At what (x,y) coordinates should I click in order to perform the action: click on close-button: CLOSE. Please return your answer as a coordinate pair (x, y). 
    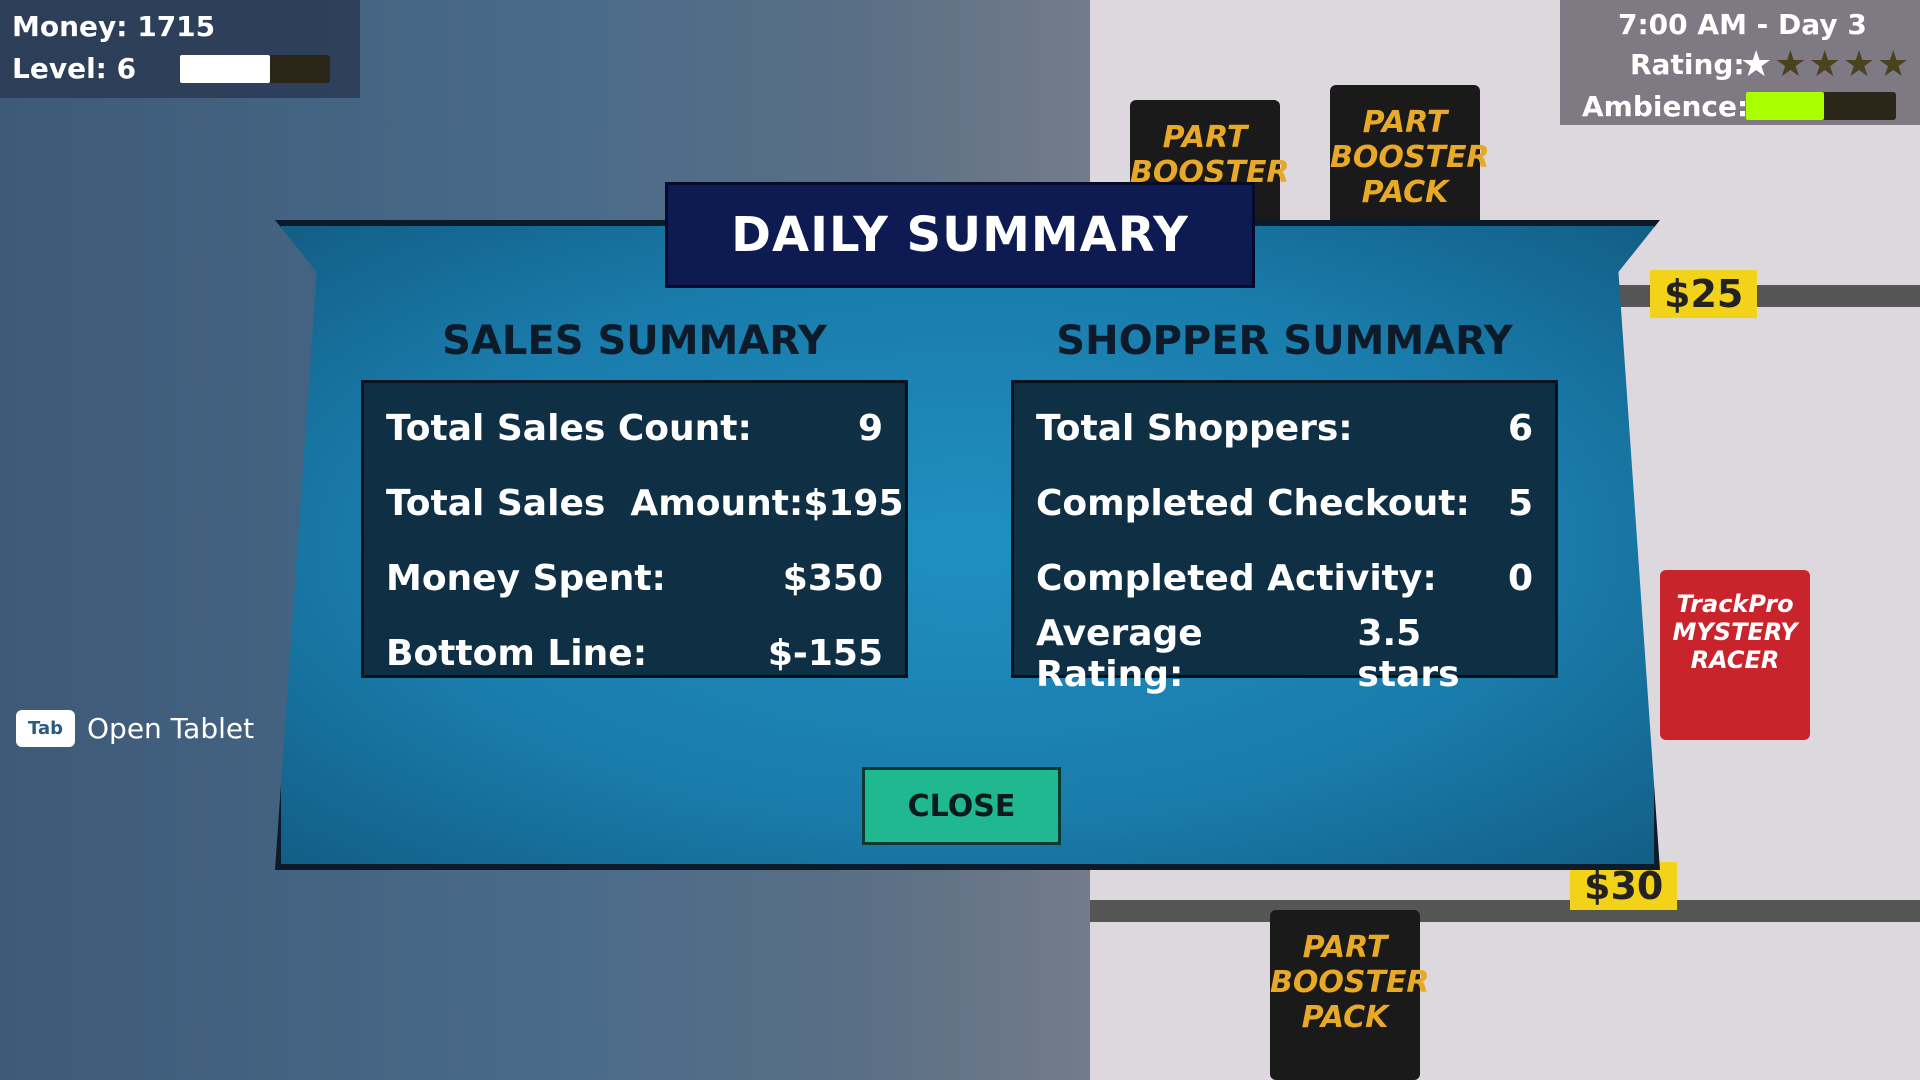
    Looking at the image, I should click on (961, 806).